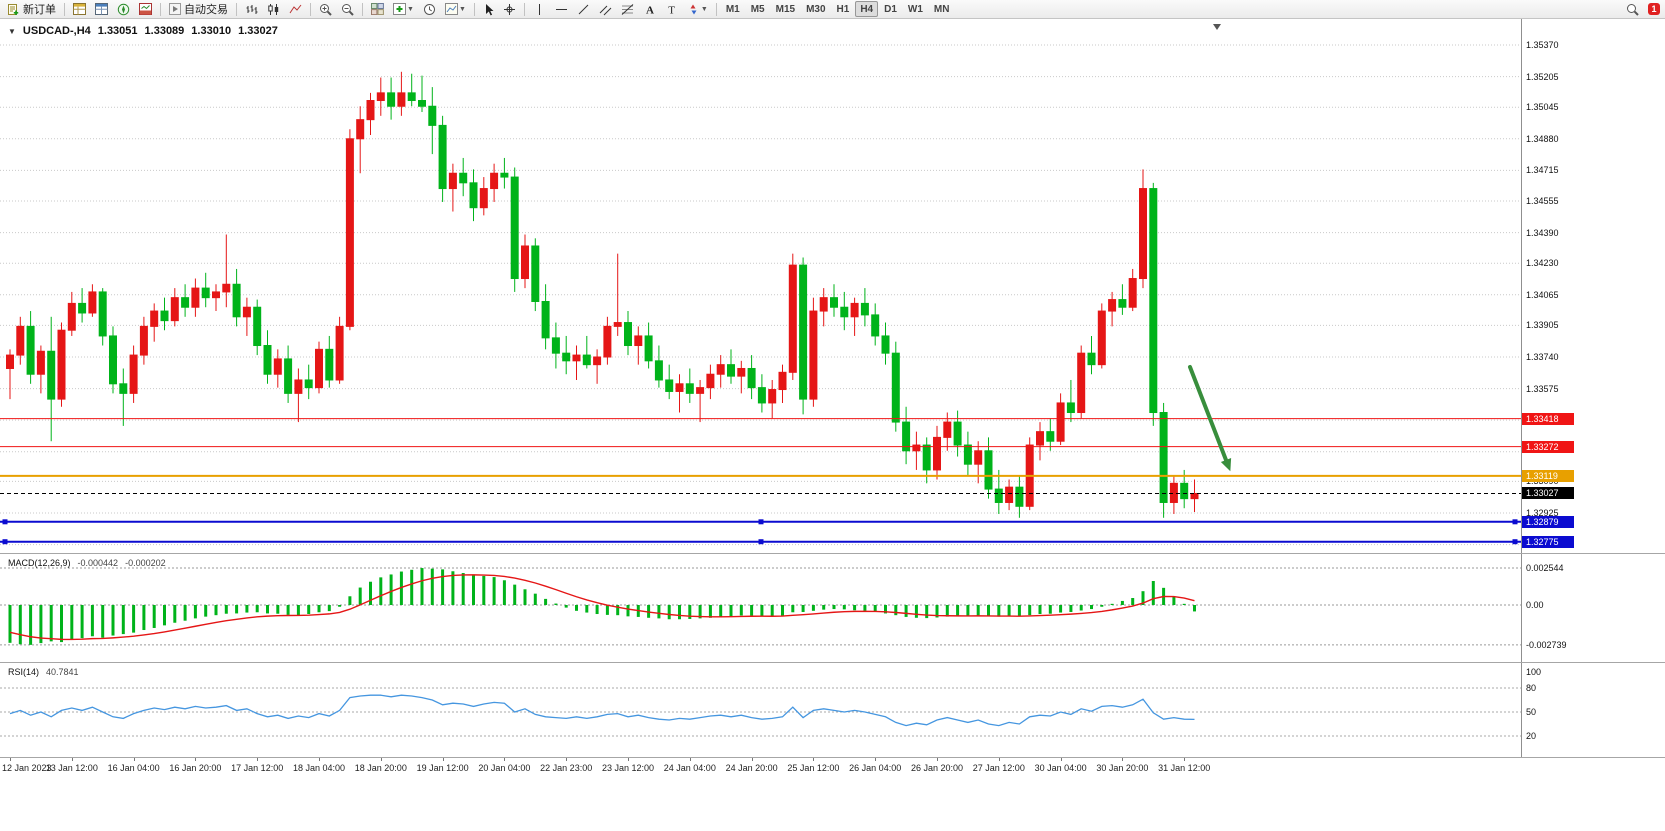 This screenshot has height=831, width=1665. What do you see at coordinates (1548, 475) in the screenshot?
I see `price-tag: 1.33119` at bounding box center [1548, 475].